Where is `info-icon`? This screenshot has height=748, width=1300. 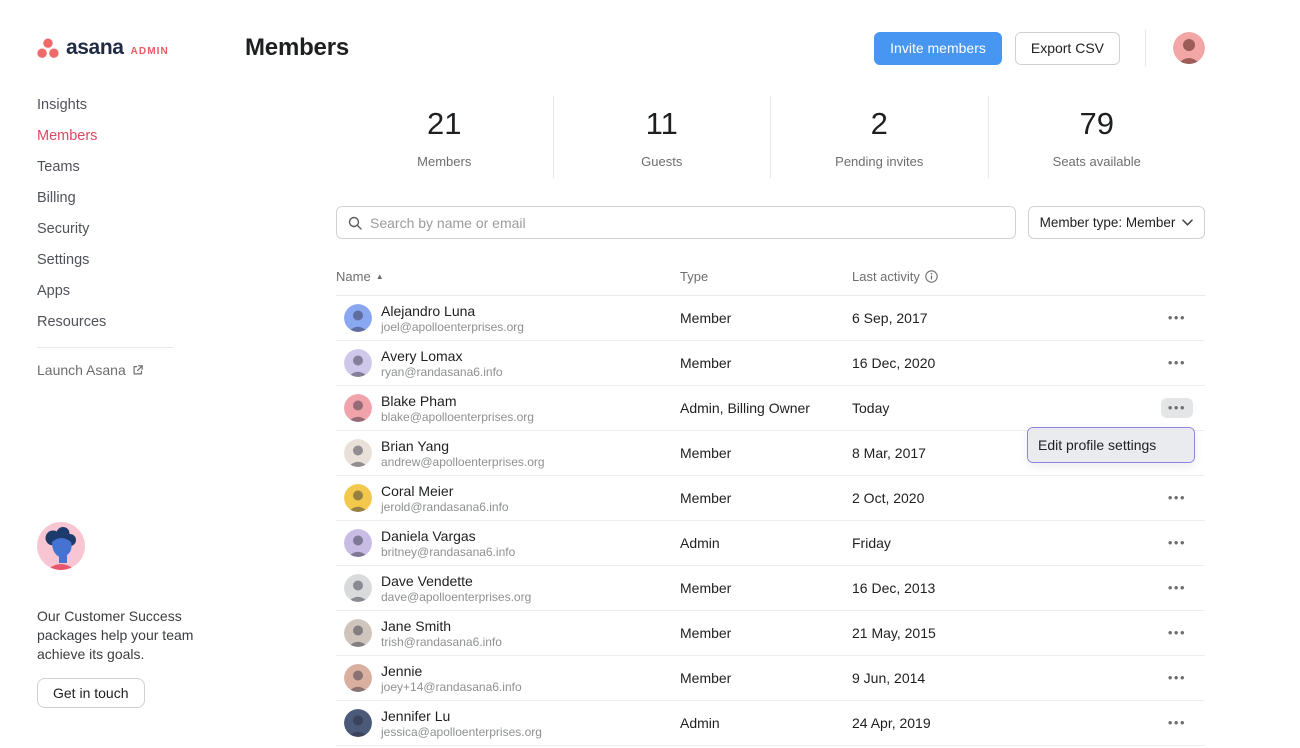
info-icon is located at coordinates (931, 276).